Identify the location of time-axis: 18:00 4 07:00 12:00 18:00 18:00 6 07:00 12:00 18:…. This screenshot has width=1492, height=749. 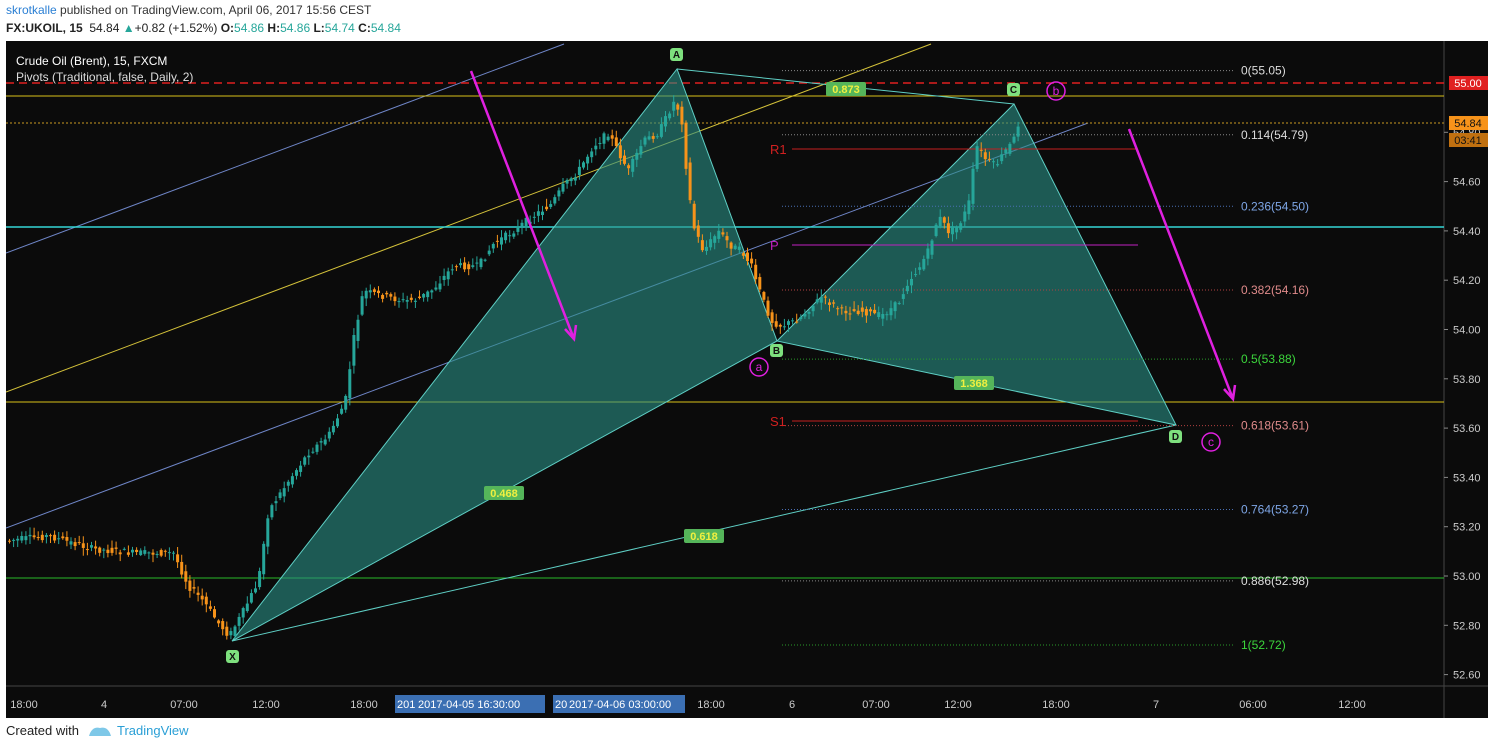
(688, 705).